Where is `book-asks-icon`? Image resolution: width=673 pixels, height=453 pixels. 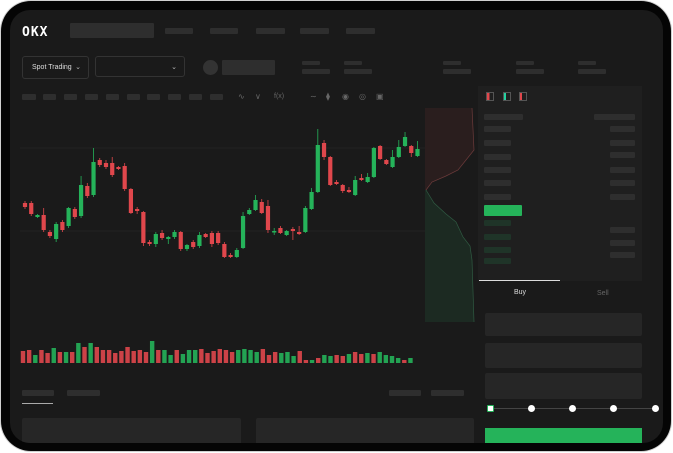 book-asks-icon is located at coordinates (523, 96).